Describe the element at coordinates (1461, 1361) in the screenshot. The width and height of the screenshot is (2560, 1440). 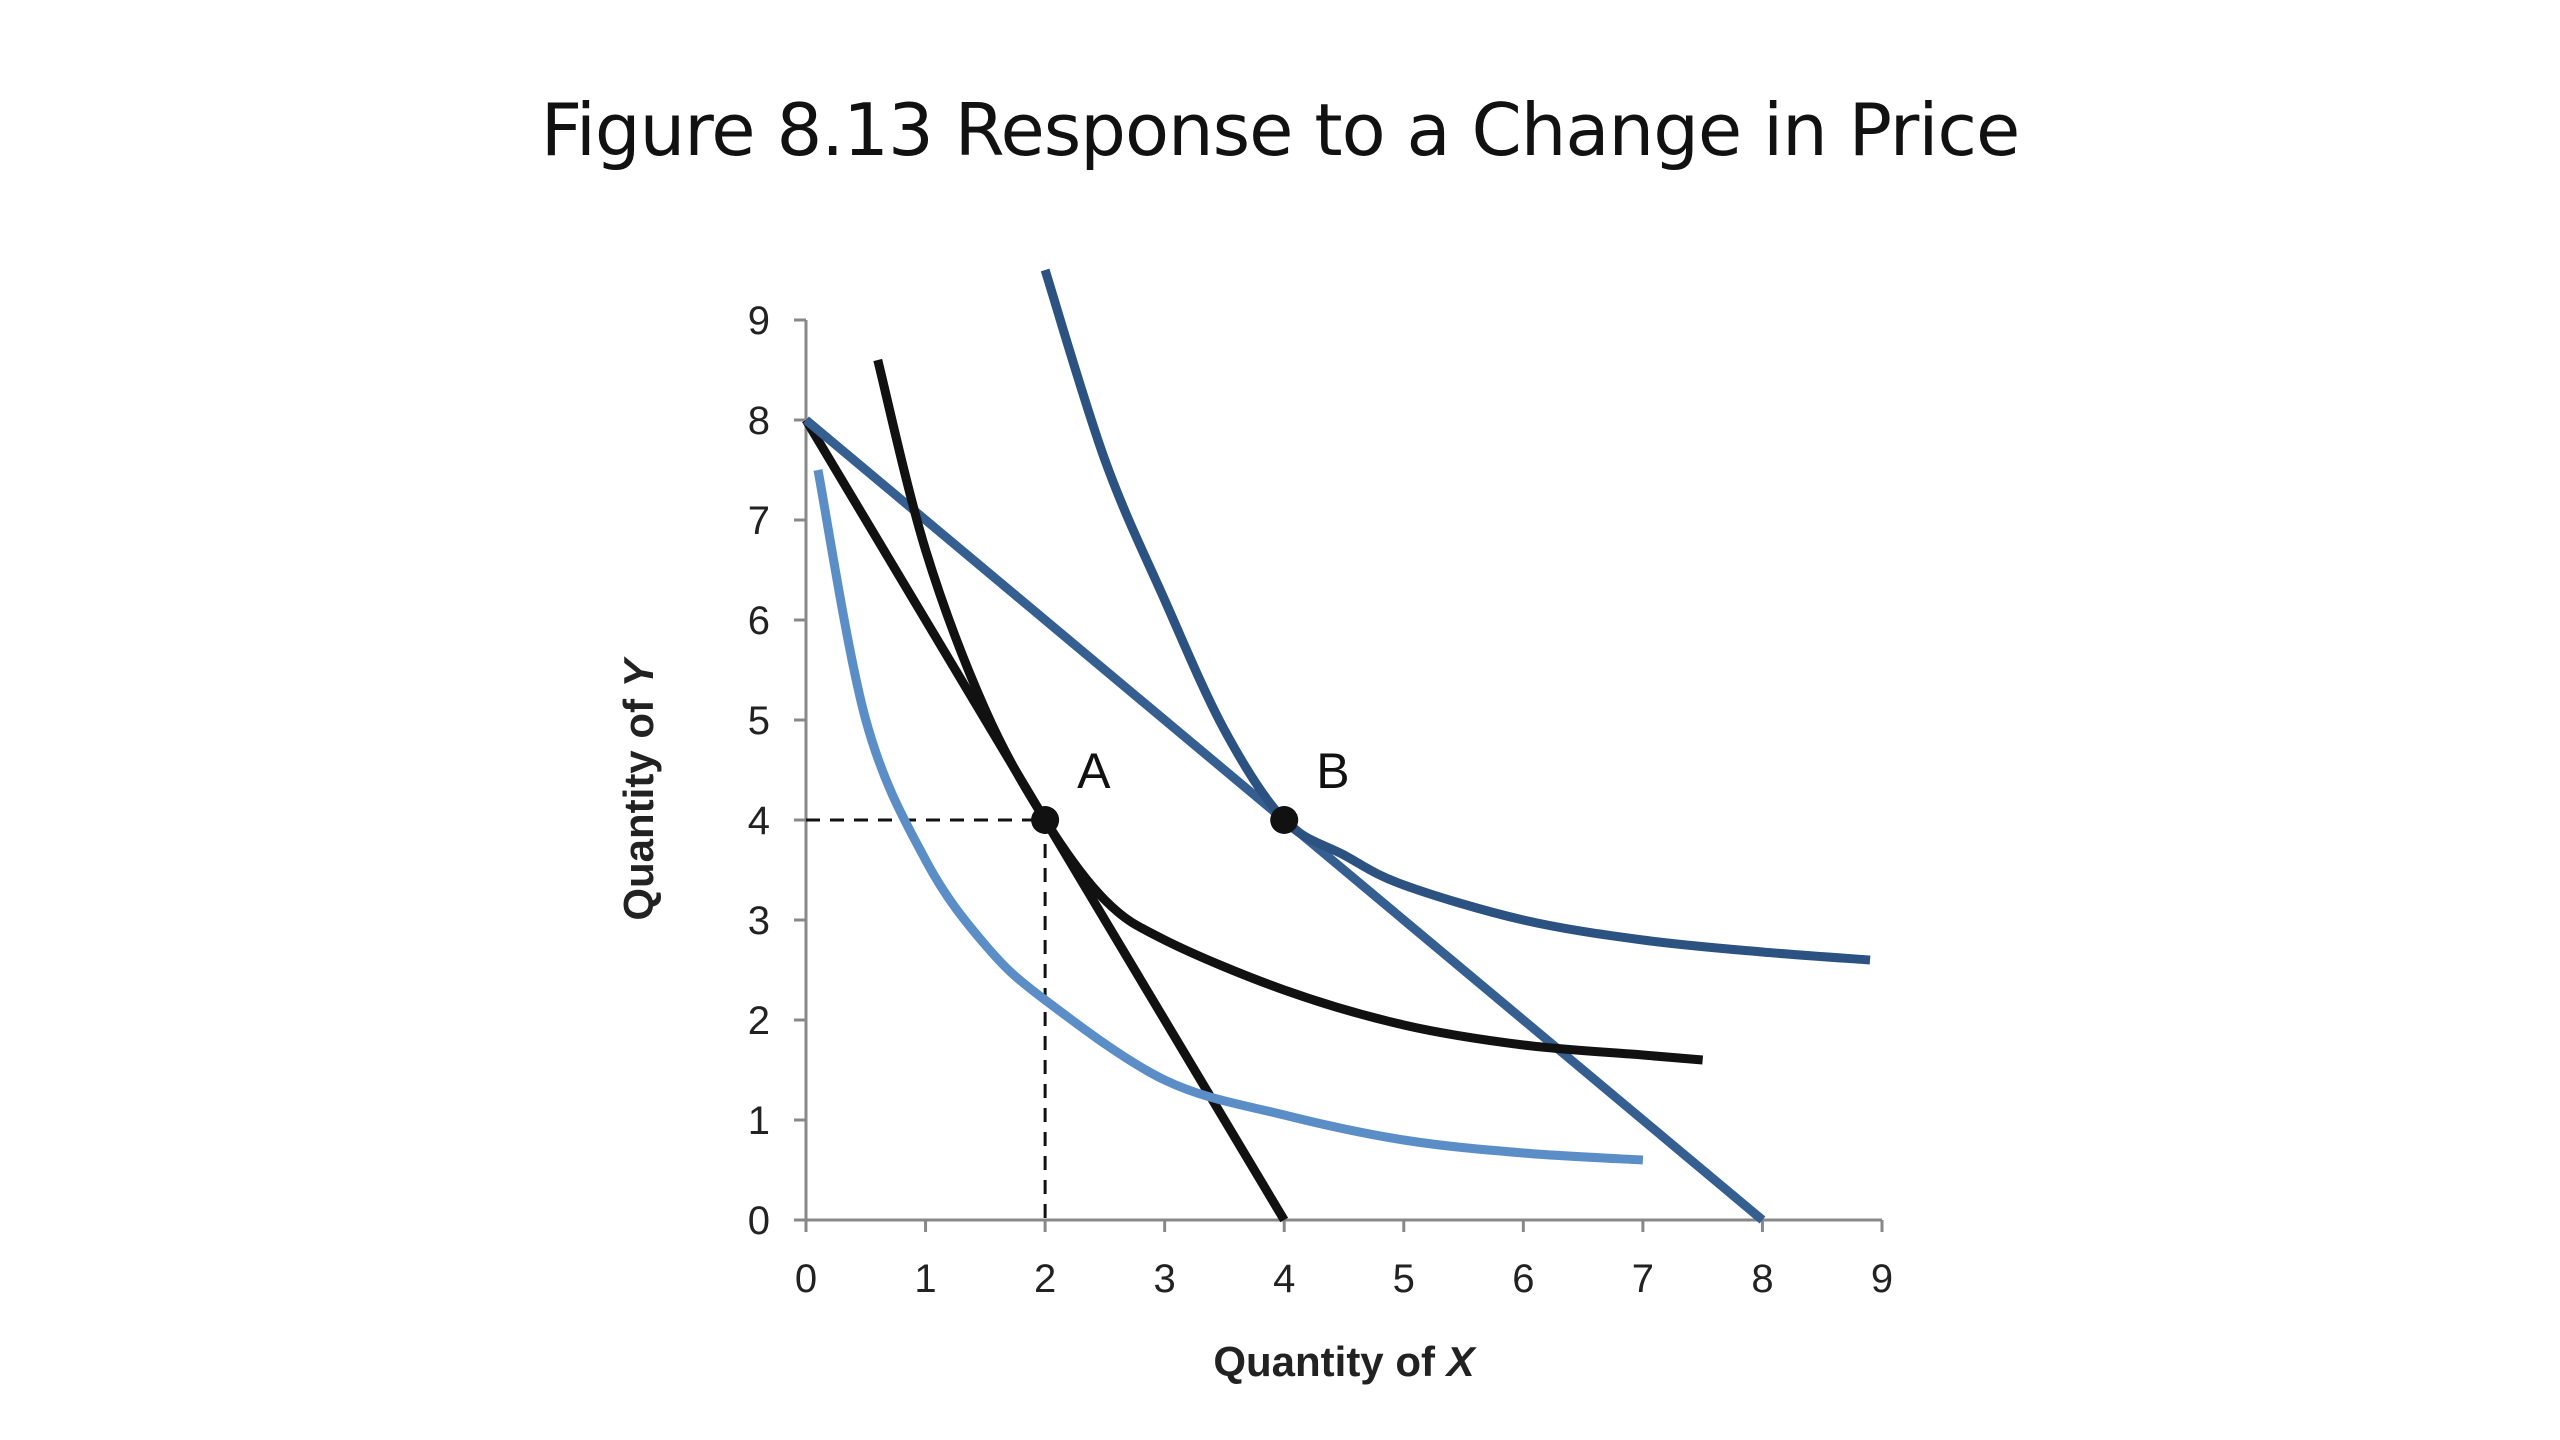
I see `x-axis-title-var: X` at that location.